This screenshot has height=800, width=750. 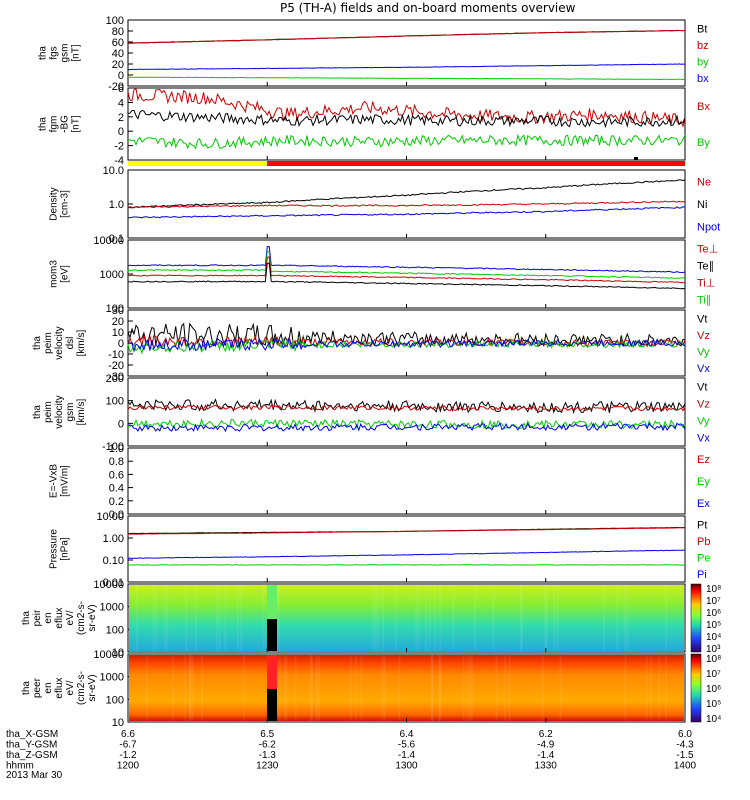 I want to click on x-row-value: -6.2, so click(x=268, y=745).